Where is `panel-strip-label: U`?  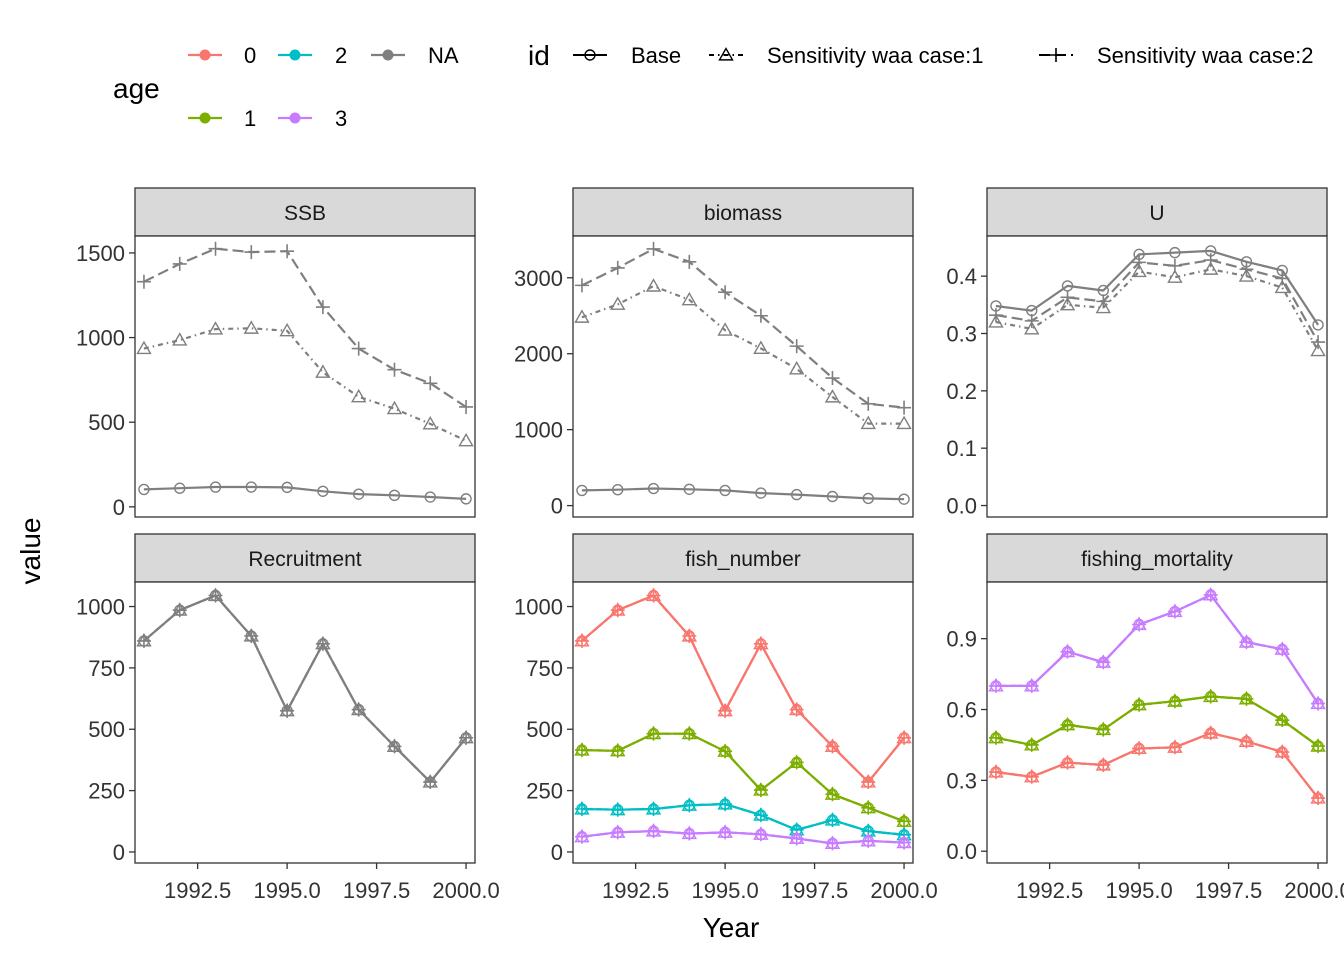 panel-strip-label: U is located at coordinates (1156, 213).